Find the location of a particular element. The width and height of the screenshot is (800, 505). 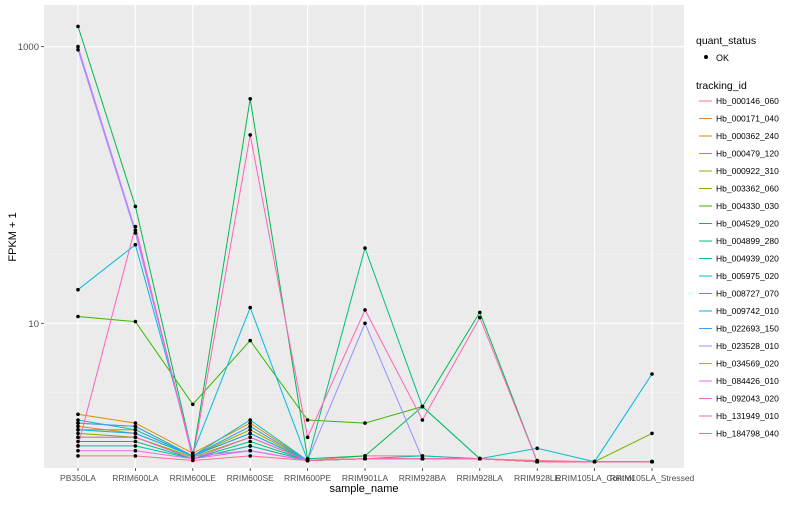

legend-item-label: Hb_004330_030 is located at coordinates (747, 206).